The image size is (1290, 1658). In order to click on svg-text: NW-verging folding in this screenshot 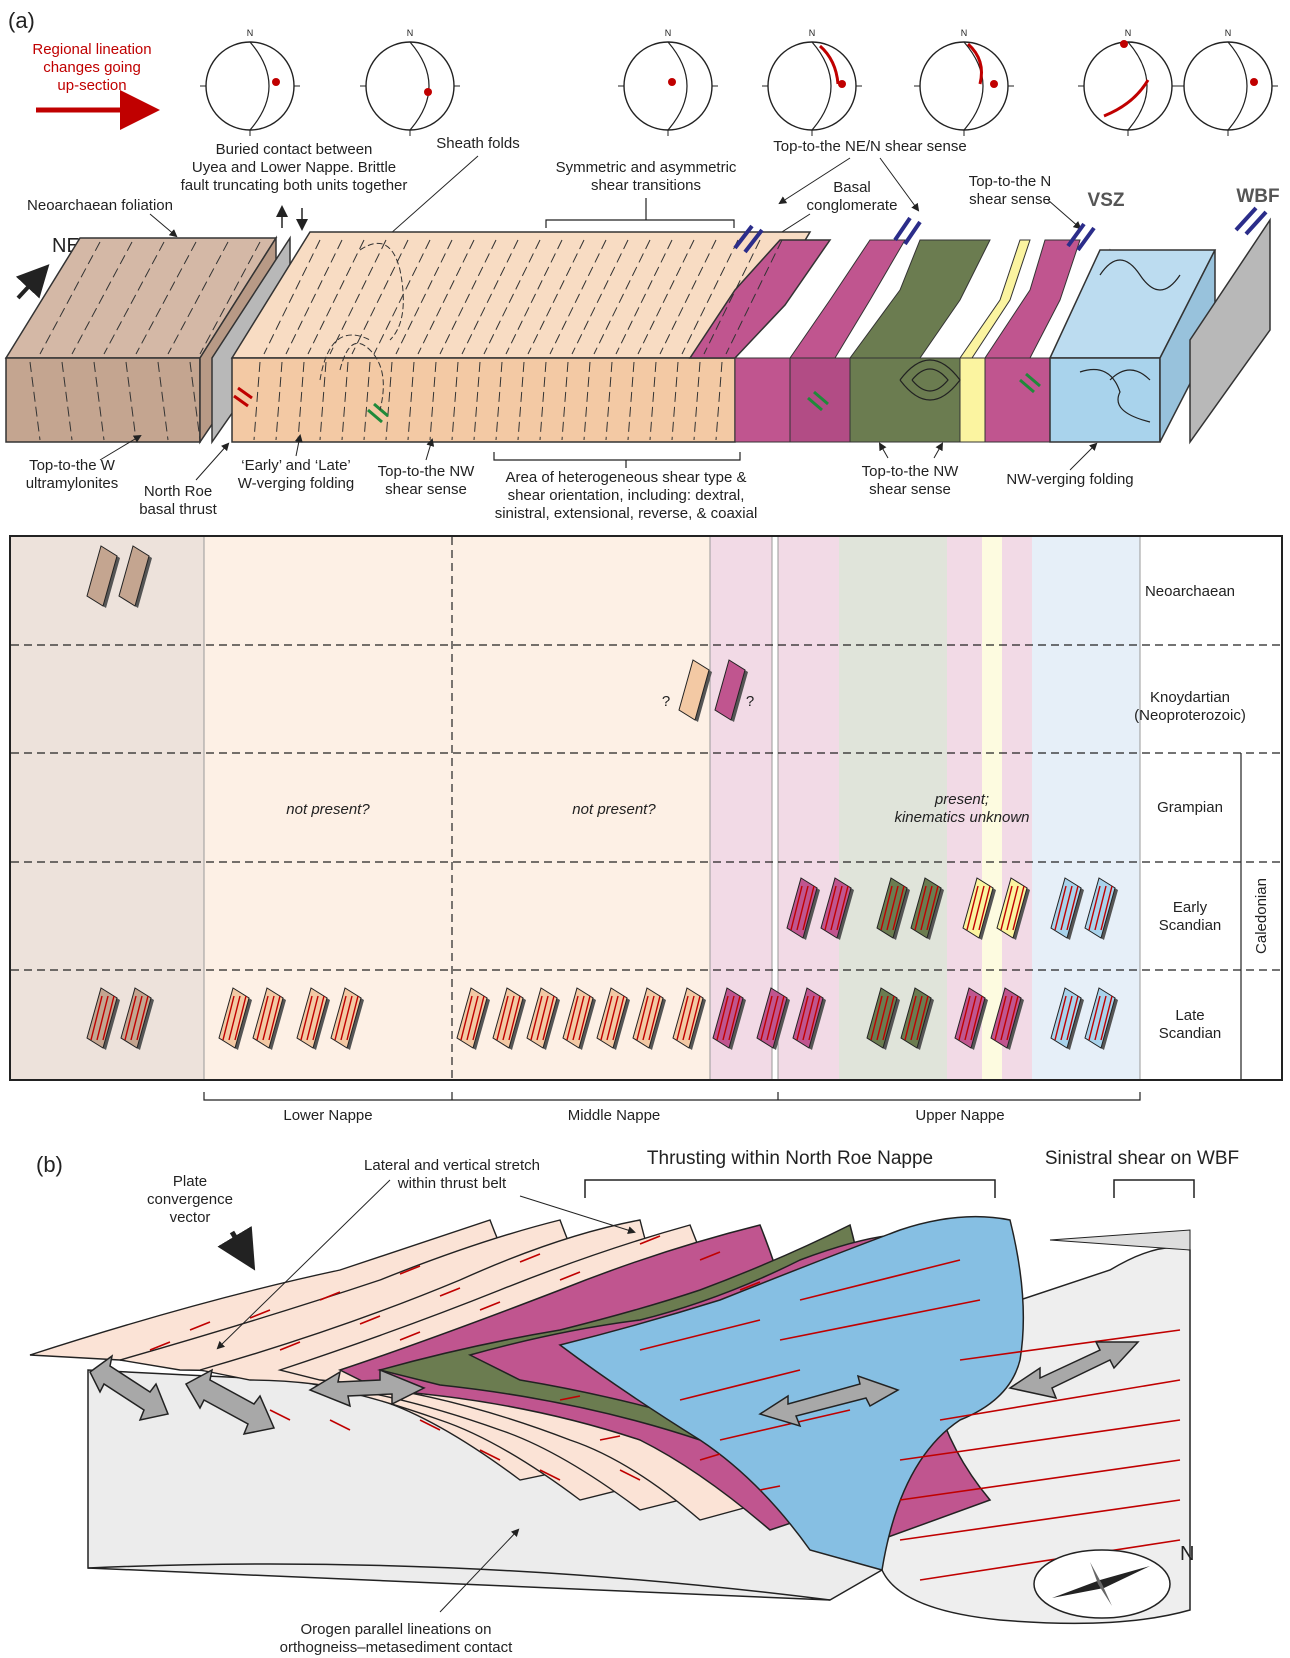, I will do `click(1069, 479)`.